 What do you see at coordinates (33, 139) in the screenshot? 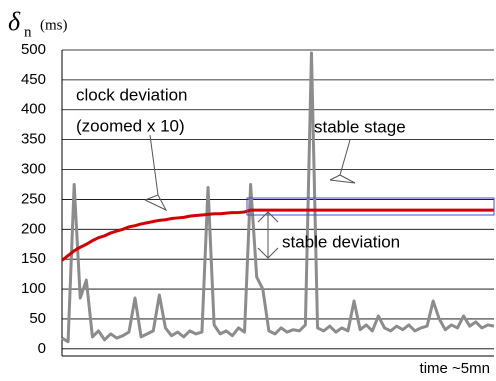
I see `y-tick-label: 350` at bounding box center [33, 139].